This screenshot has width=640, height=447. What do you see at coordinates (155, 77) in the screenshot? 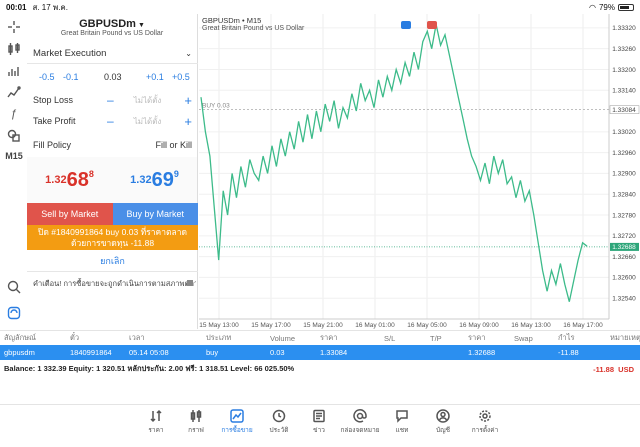
I see `volume-plus-small-button: +0.1` at bounding box center [155, 77].